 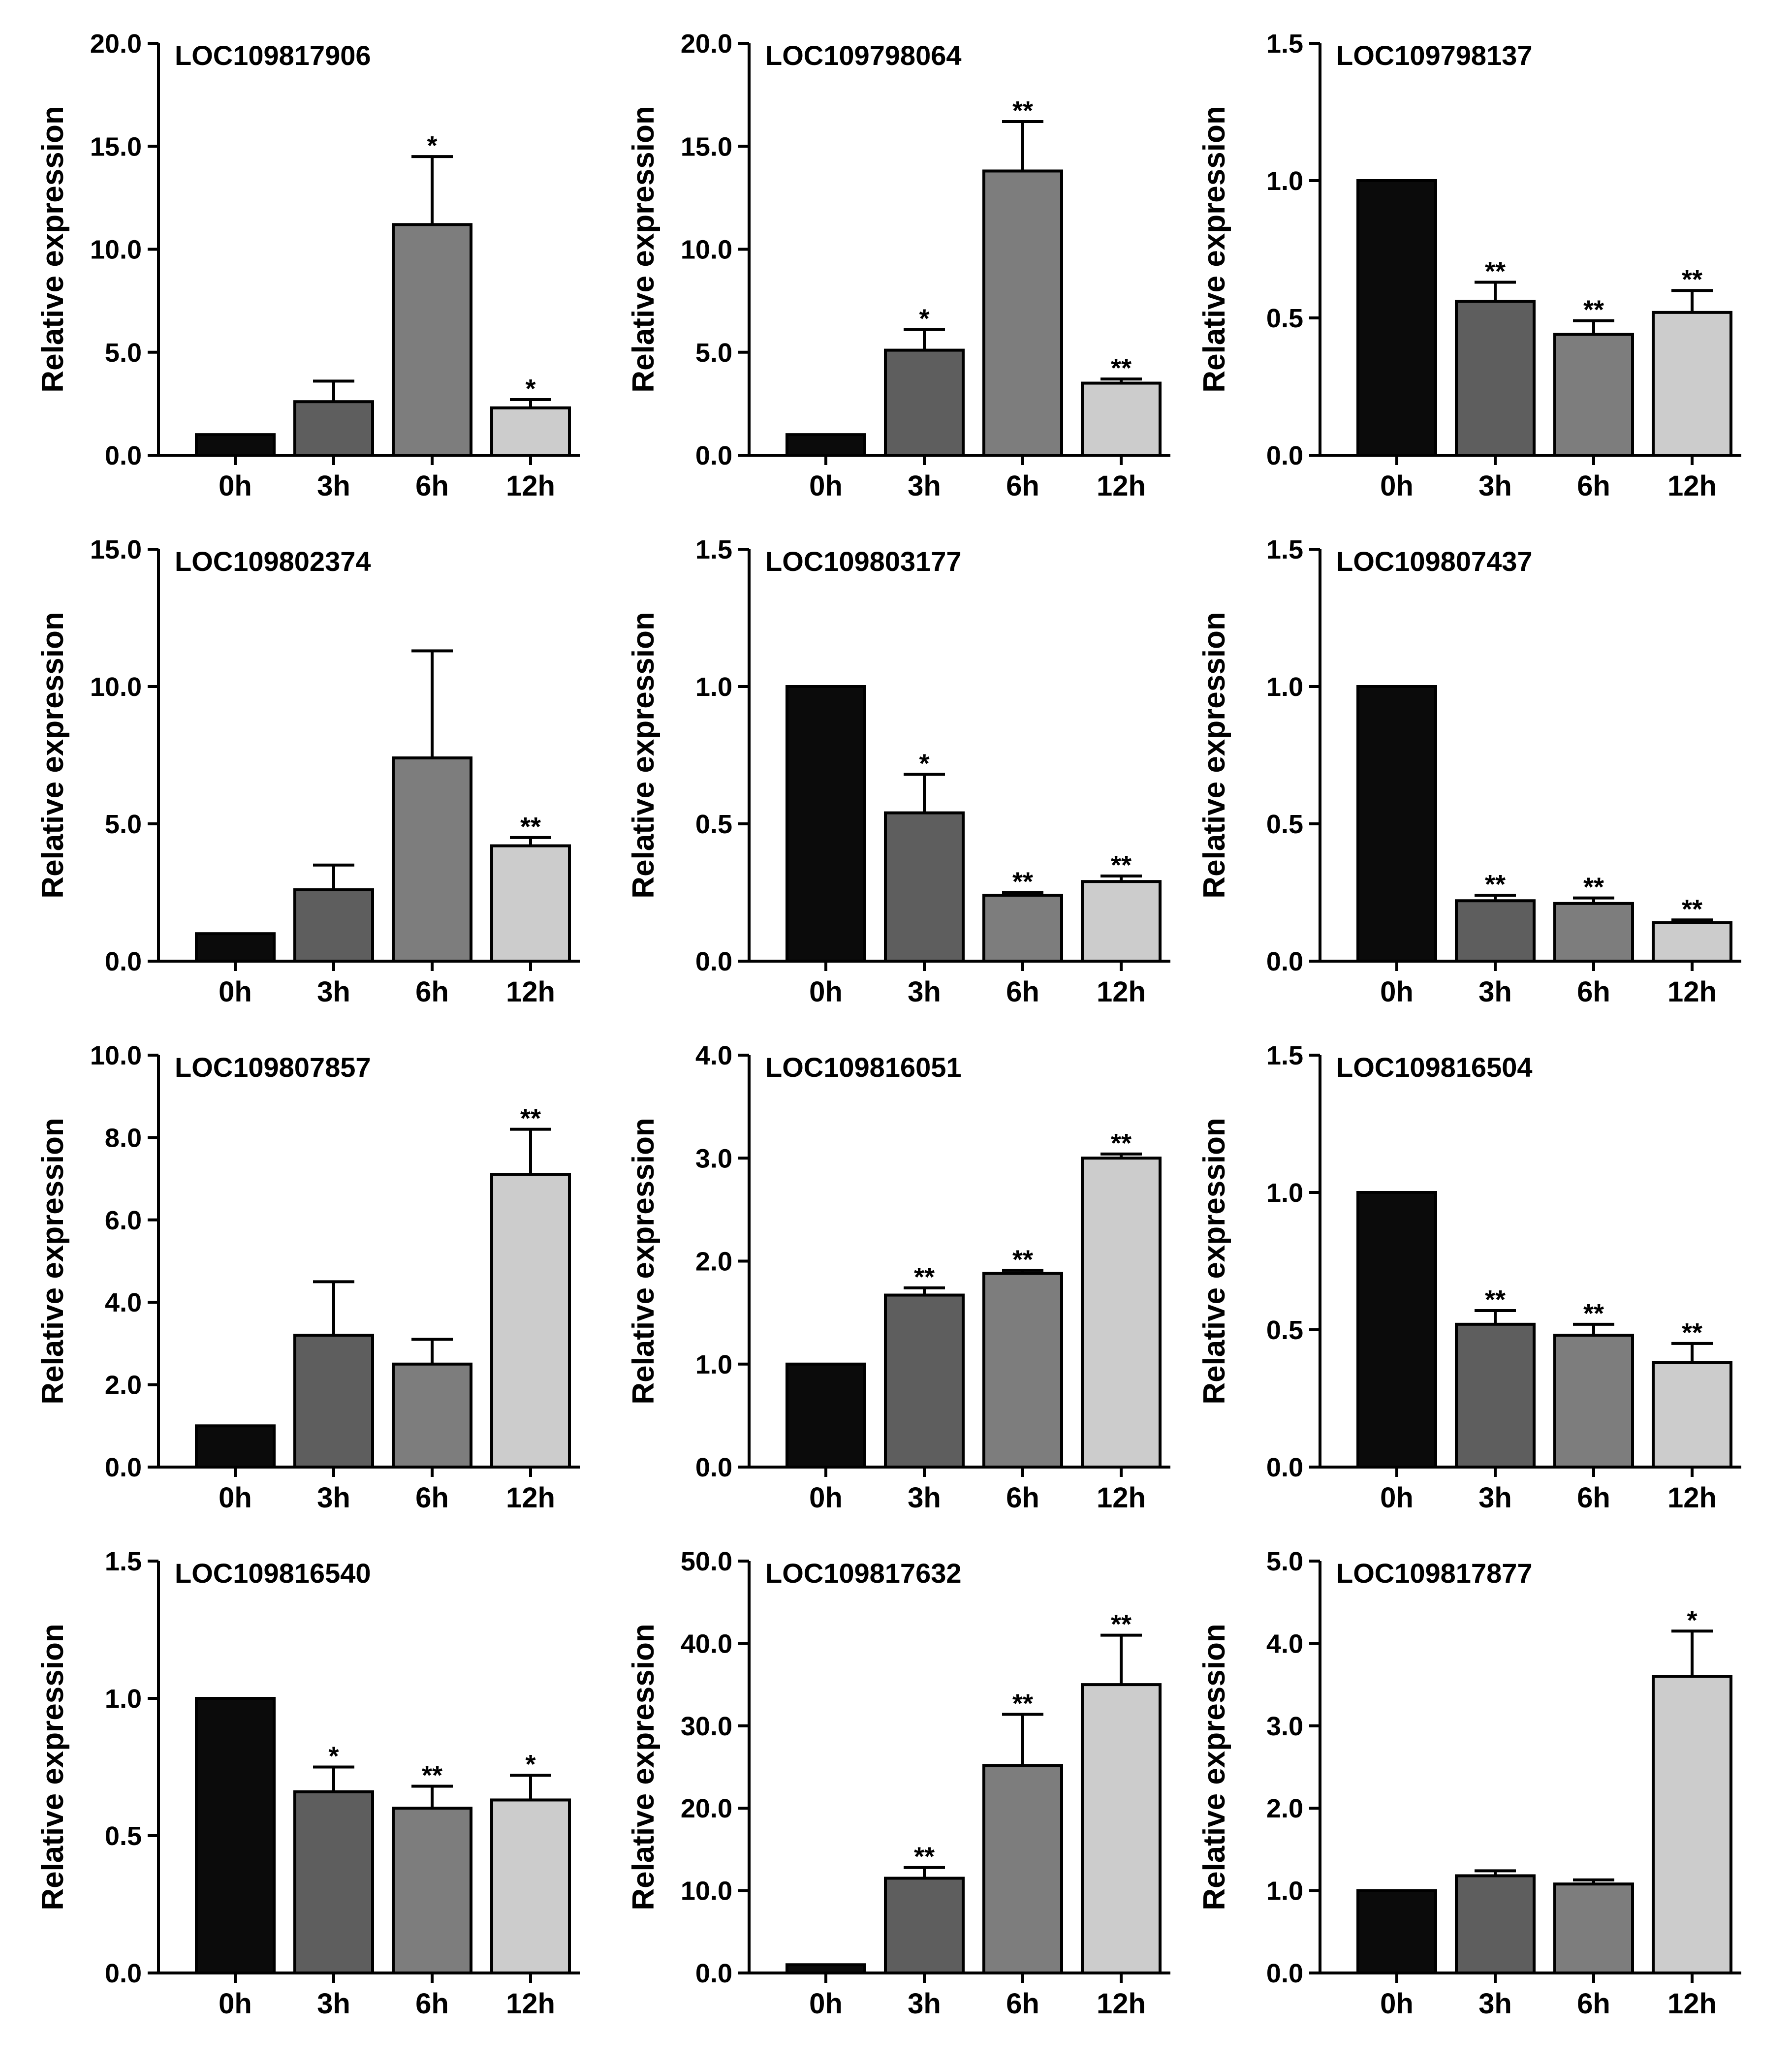 What do you see at coordinates (706, 1808) in the screenshot?
I see `y-tick-label: 20.0` at bounding box center [706, 1808].